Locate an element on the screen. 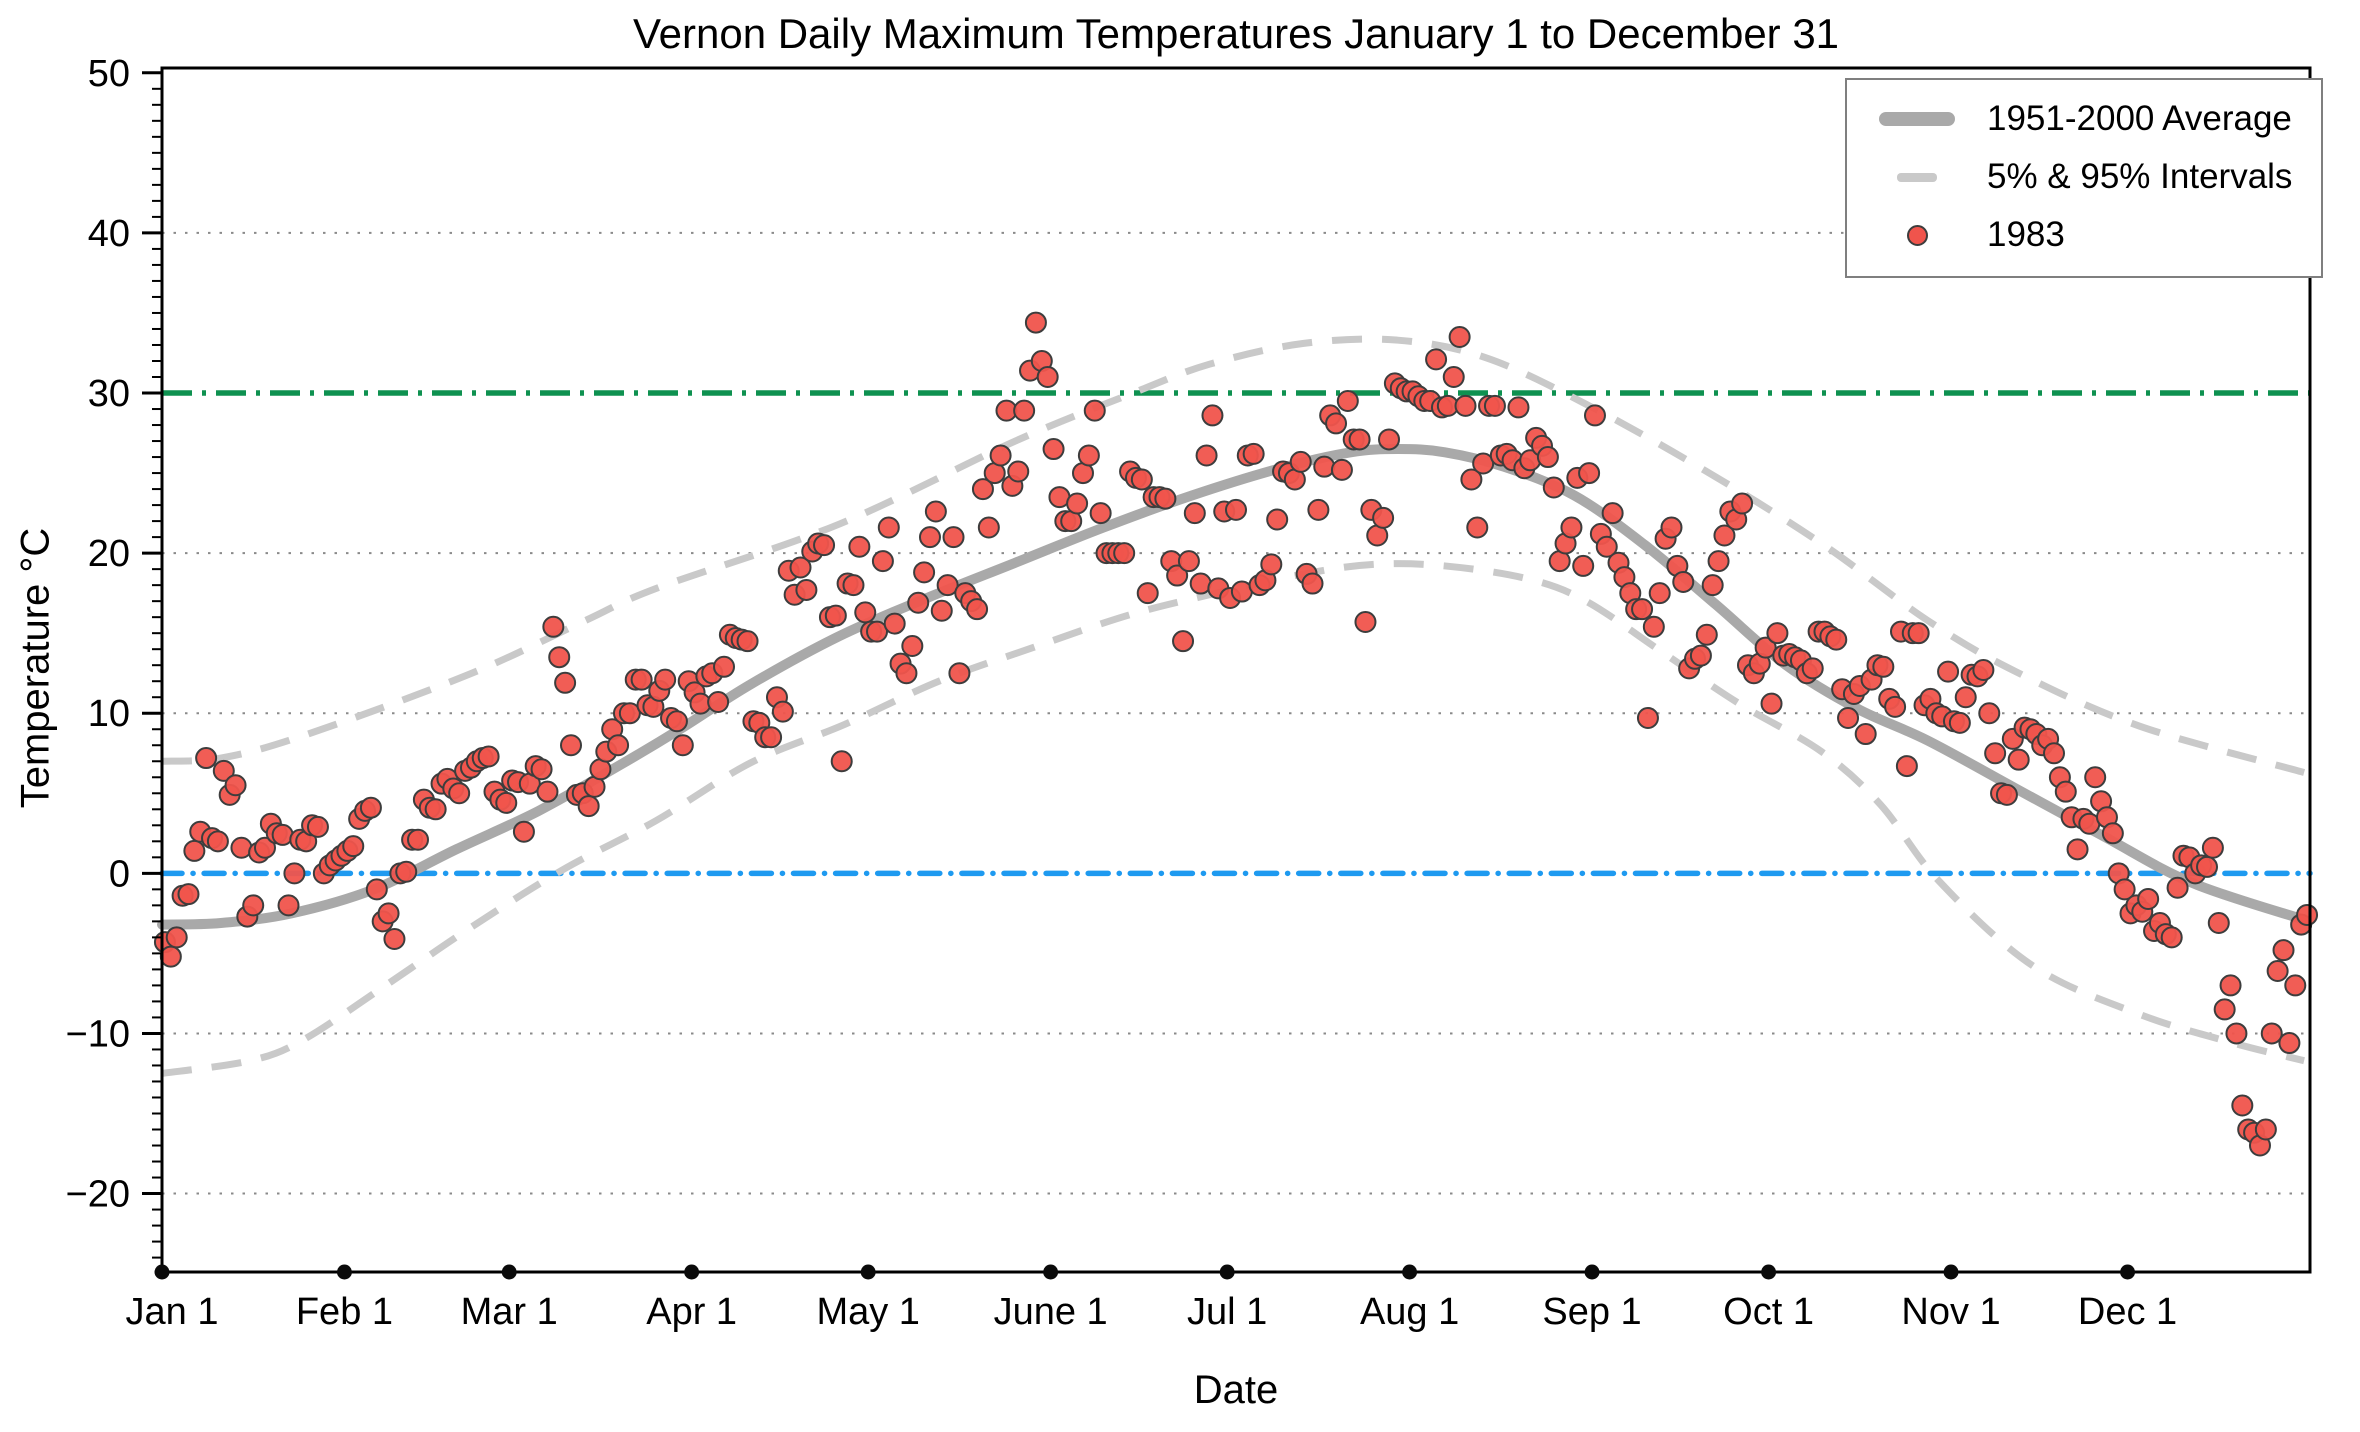 This screenshot has height=1432, width=2360. x-tick-label: May 1 is located at coordinates (867, 1312).